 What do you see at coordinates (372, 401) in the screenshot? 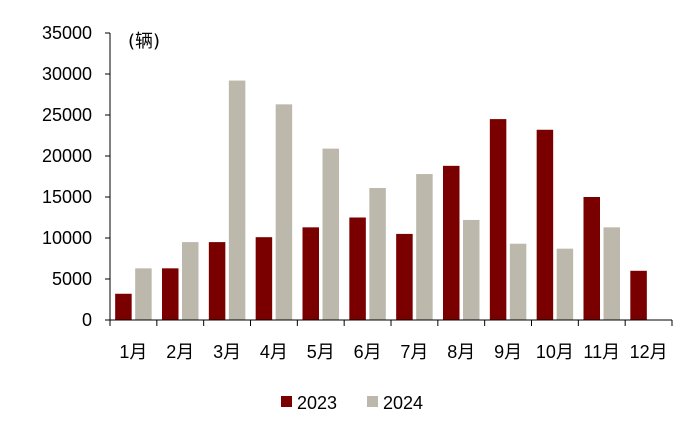
I see `legend-swatch-2024` at bounding box center [372, 401].